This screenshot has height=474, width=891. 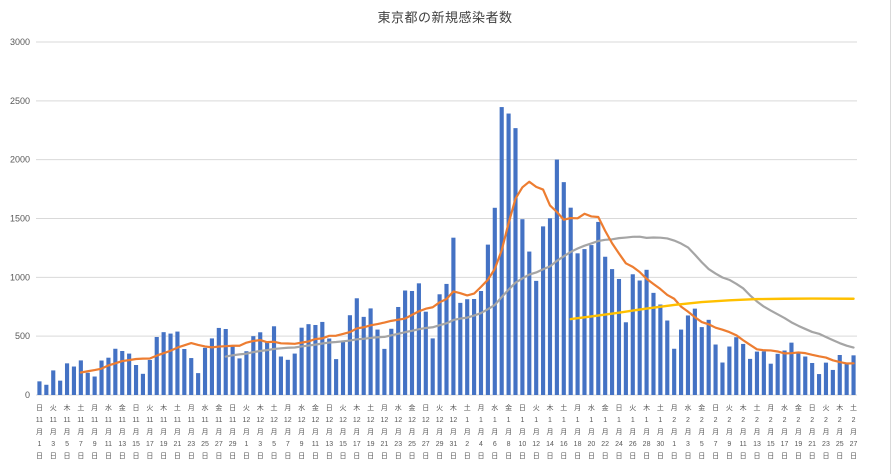 I want to click on x-axis-tick-label: 日 11 月 15 日, so click(x=136, y=432).